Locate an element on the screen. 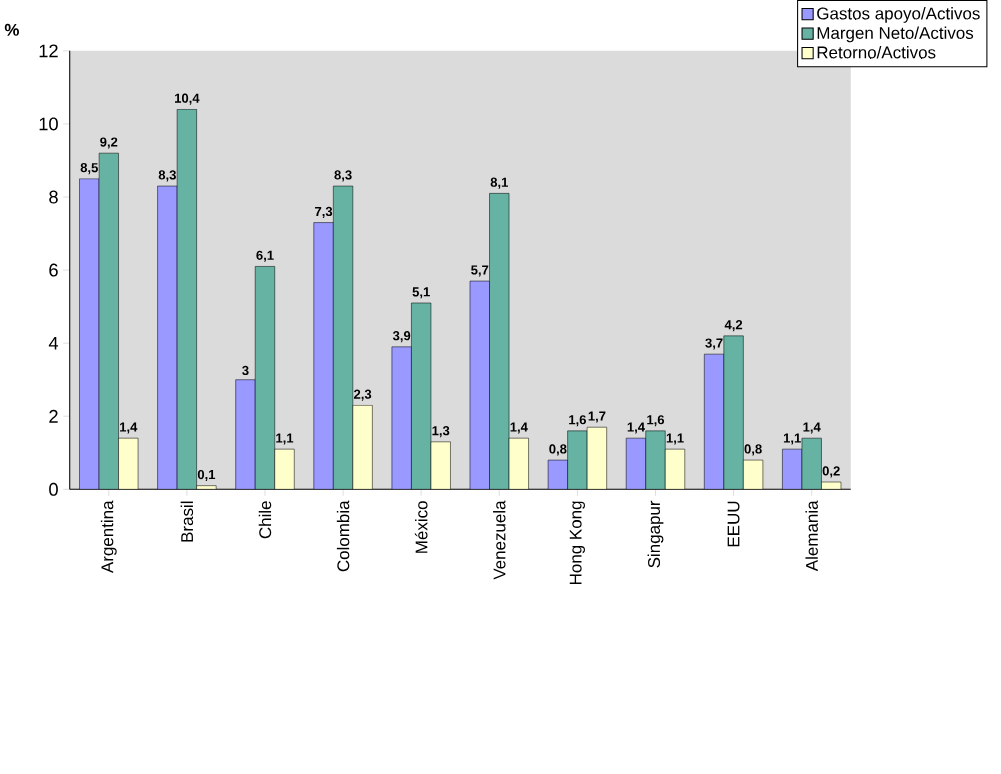  x-tick-label: Hong Kong is located at coordinates (577, 542).